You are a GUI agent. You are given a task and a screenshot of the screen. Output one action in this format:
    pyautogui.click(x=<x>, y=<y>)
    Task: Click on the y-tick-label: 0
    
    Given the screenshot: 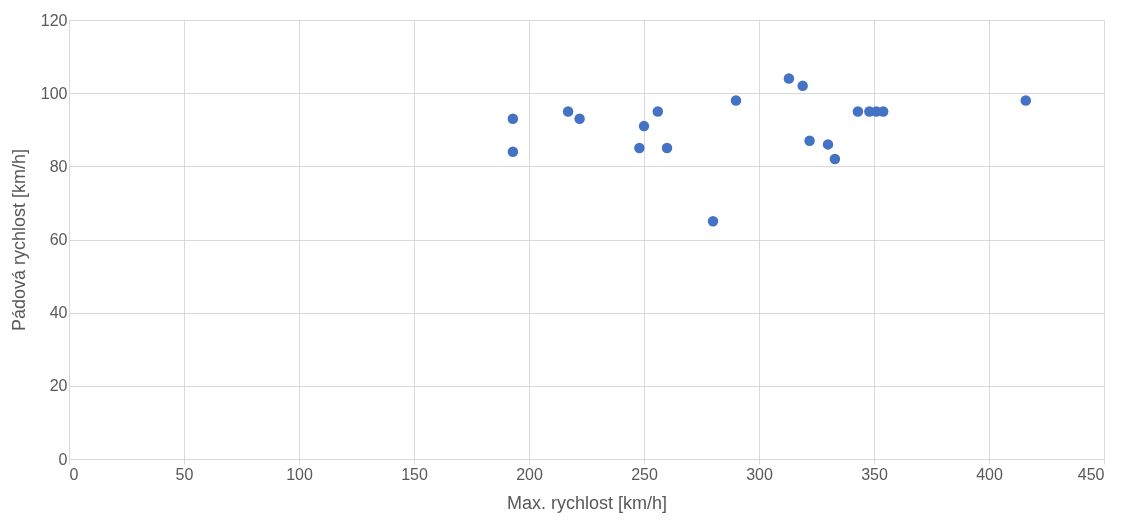 What is the action you would take?
    pyautogui.click(x=63, y=459)
    